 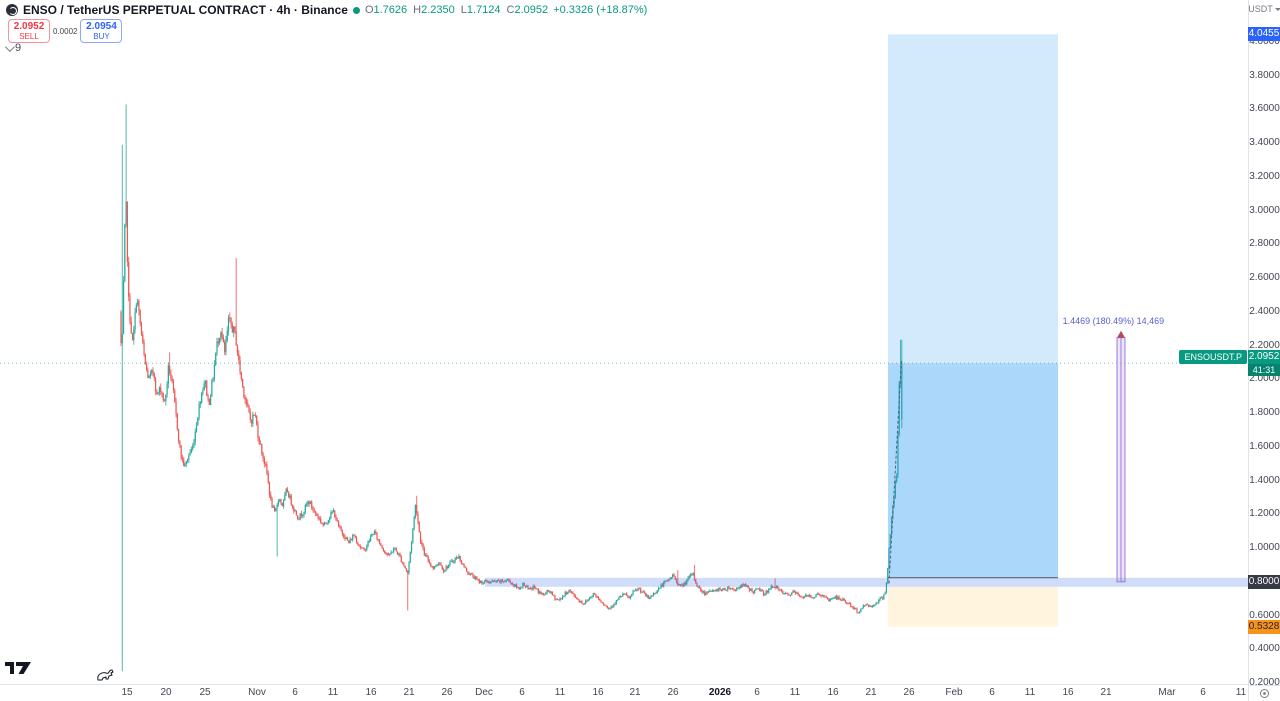 I want to click on sell-button: 2.0952 SELL, so click(x=29, y=31).